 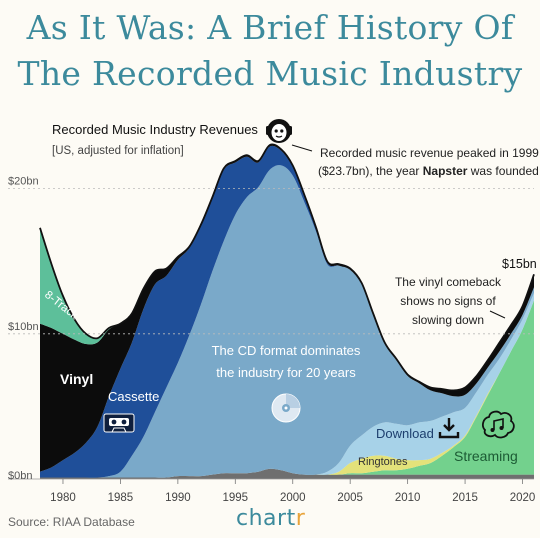 I want to click on series-label-ringtones: Ringtones, so click(x=383, y=462).